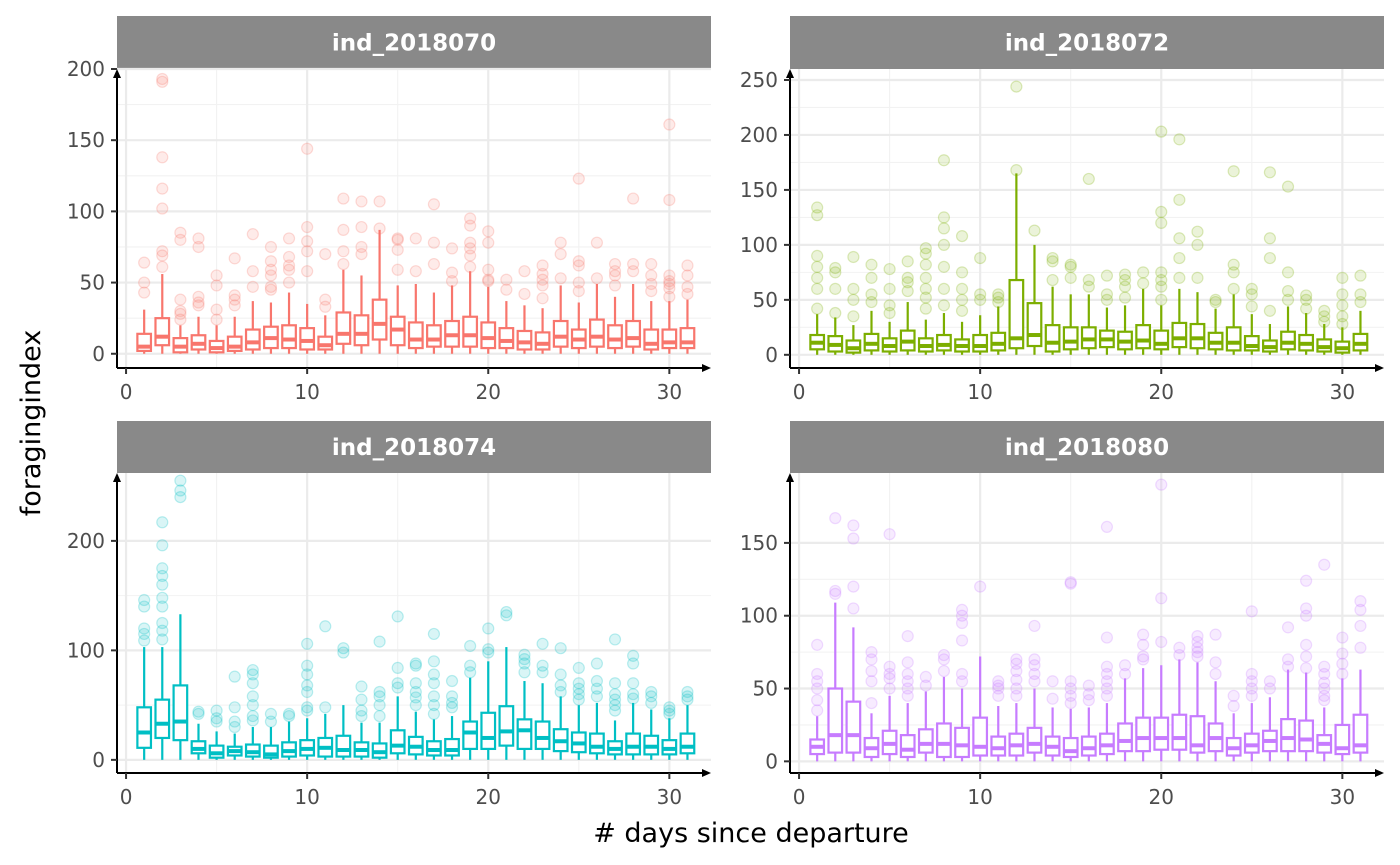 This screenshot has height=865, width=1400. What do you see at coordinates (414, 448) in the screenshot?
I see `panel-title: ind_2018074` at bounding box center [414, 448].